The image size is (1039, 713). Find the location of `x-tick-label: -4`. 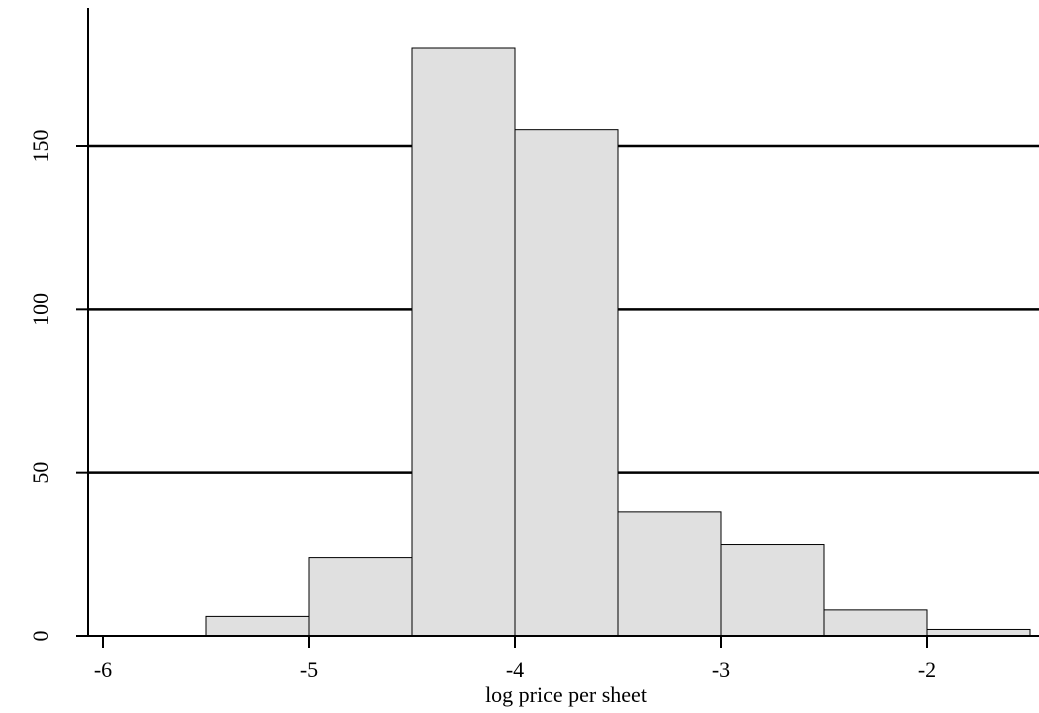

x-tick-label: -4 is located at coordinates (515, 669).